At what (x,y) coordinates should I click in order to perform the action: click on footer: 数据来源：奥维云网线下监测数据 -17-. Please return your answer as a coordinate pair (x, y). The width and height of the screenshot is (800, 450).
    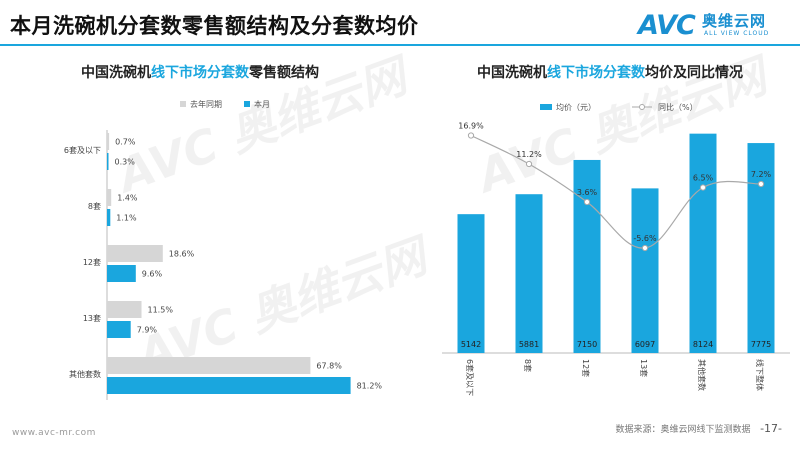
    Looking at the image, I should click on (699, 428).